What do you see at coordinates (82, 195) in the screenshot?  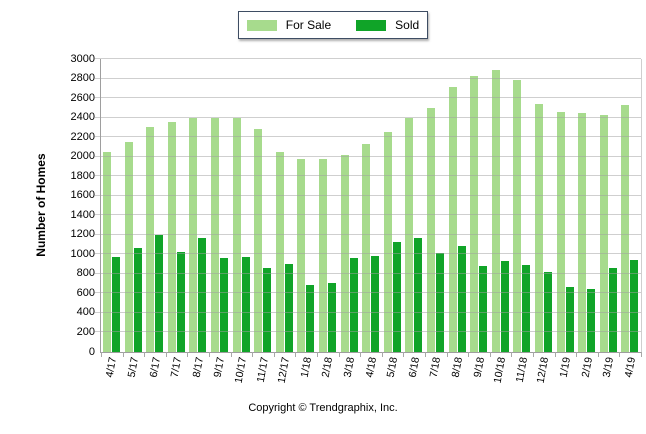 I see `y-tick-label: 1600` at bounding box center [82, 195].